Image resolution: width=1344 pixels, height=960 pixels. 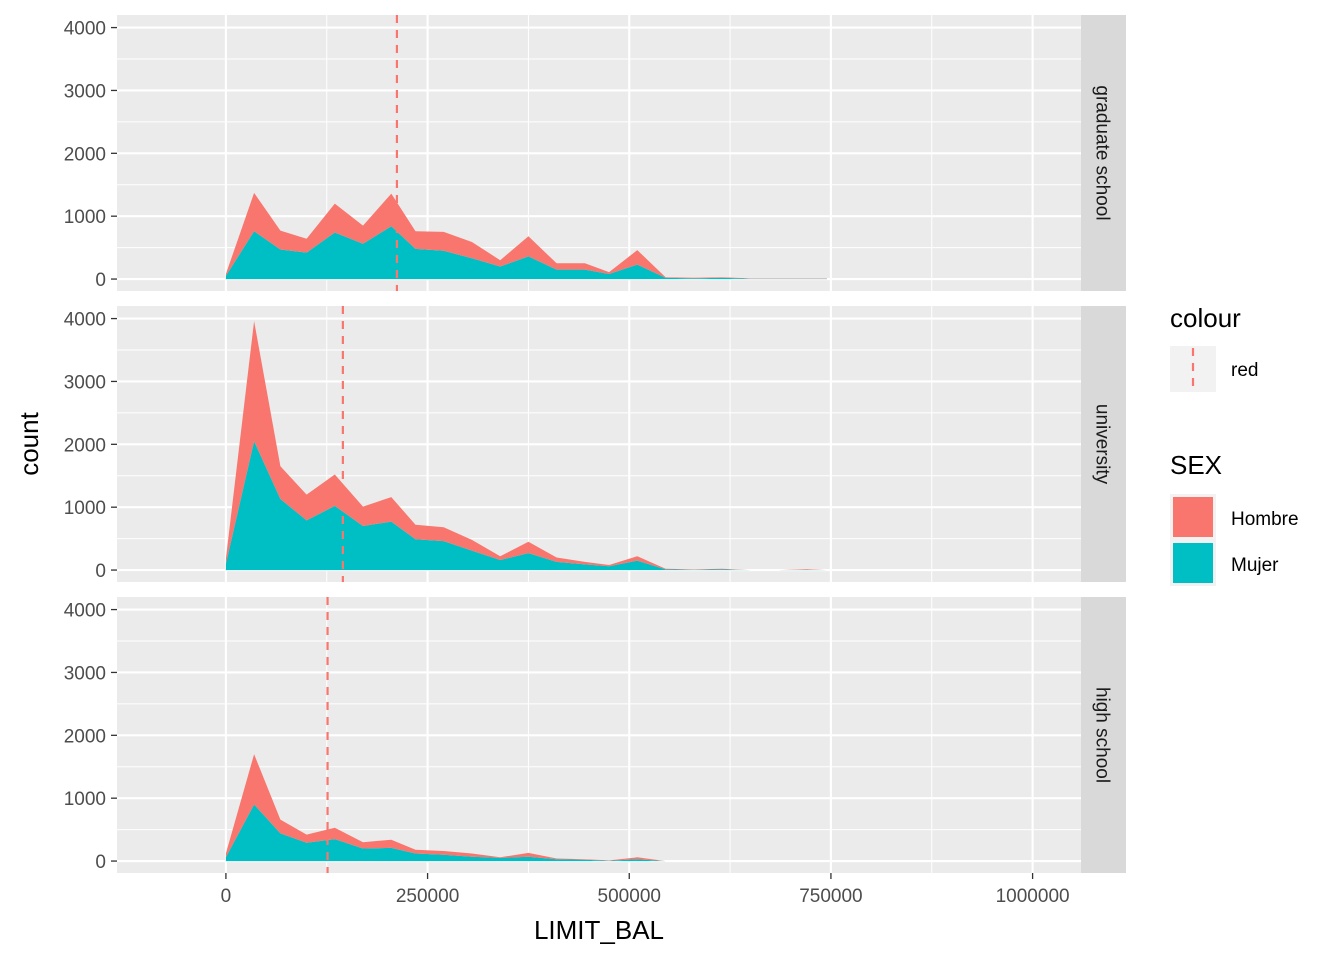 What do you see at coordinates (1234, 444) in the screenshot?
I see `legend: colour red SEX Hombre Mujer` at bounding box center [1234, 444].